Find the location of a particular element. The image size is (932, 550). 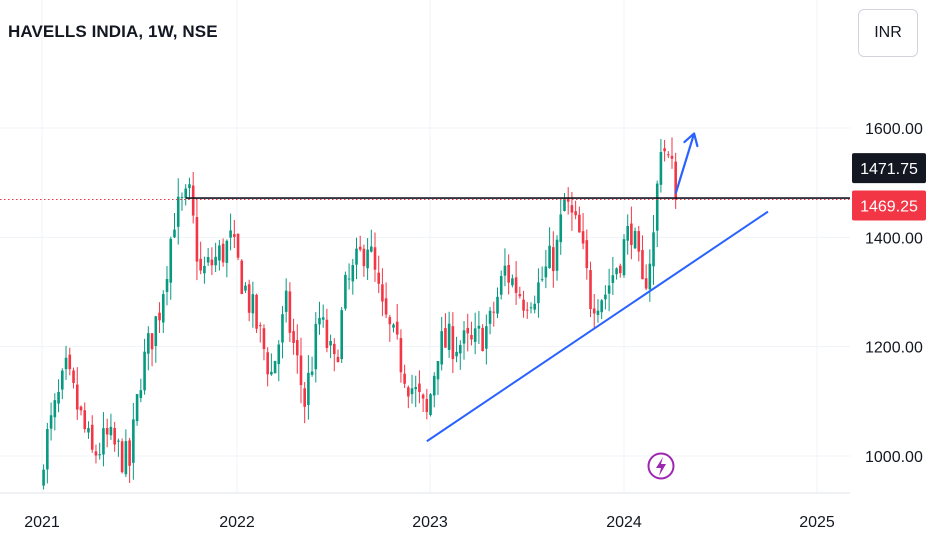

price-tick-label: 1400.00 is located at coordinates (894, 238).